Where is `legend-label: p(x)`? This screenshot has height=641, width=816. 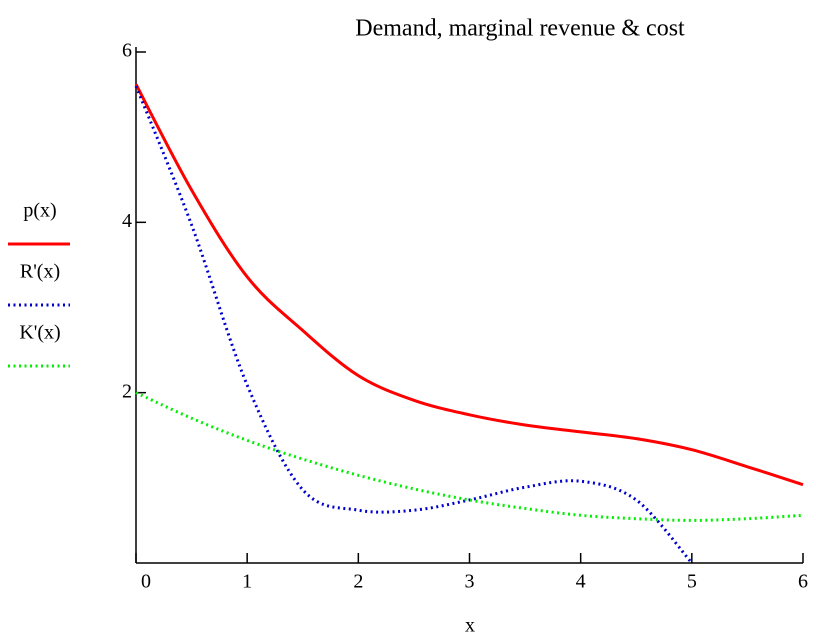
legend-label: p(x) is located at coordinates (39, 211).